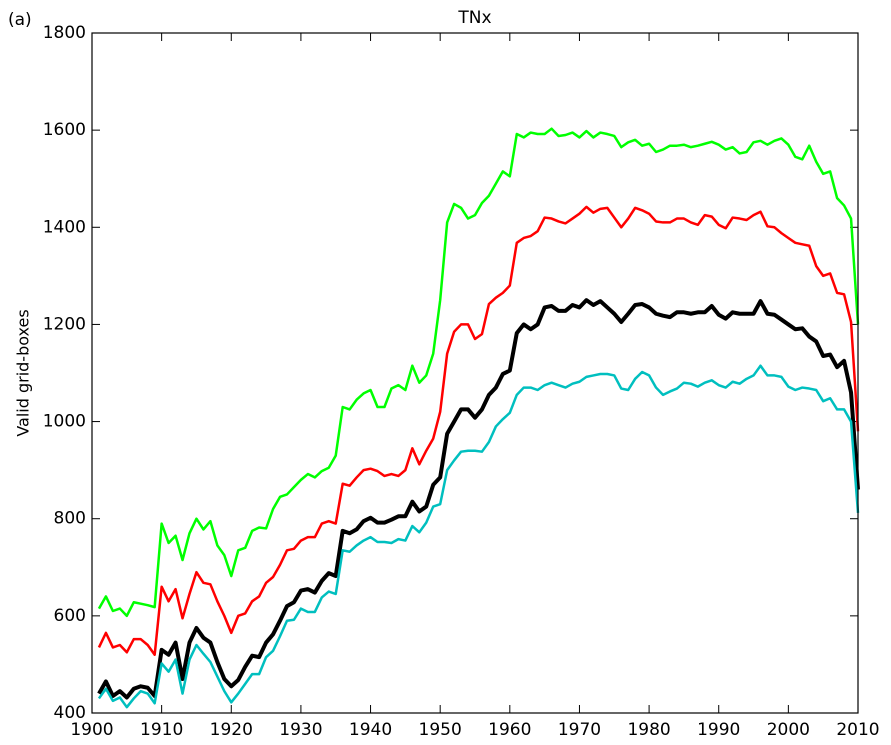  I want to click on chart-title: TNx, so click(474, 18).